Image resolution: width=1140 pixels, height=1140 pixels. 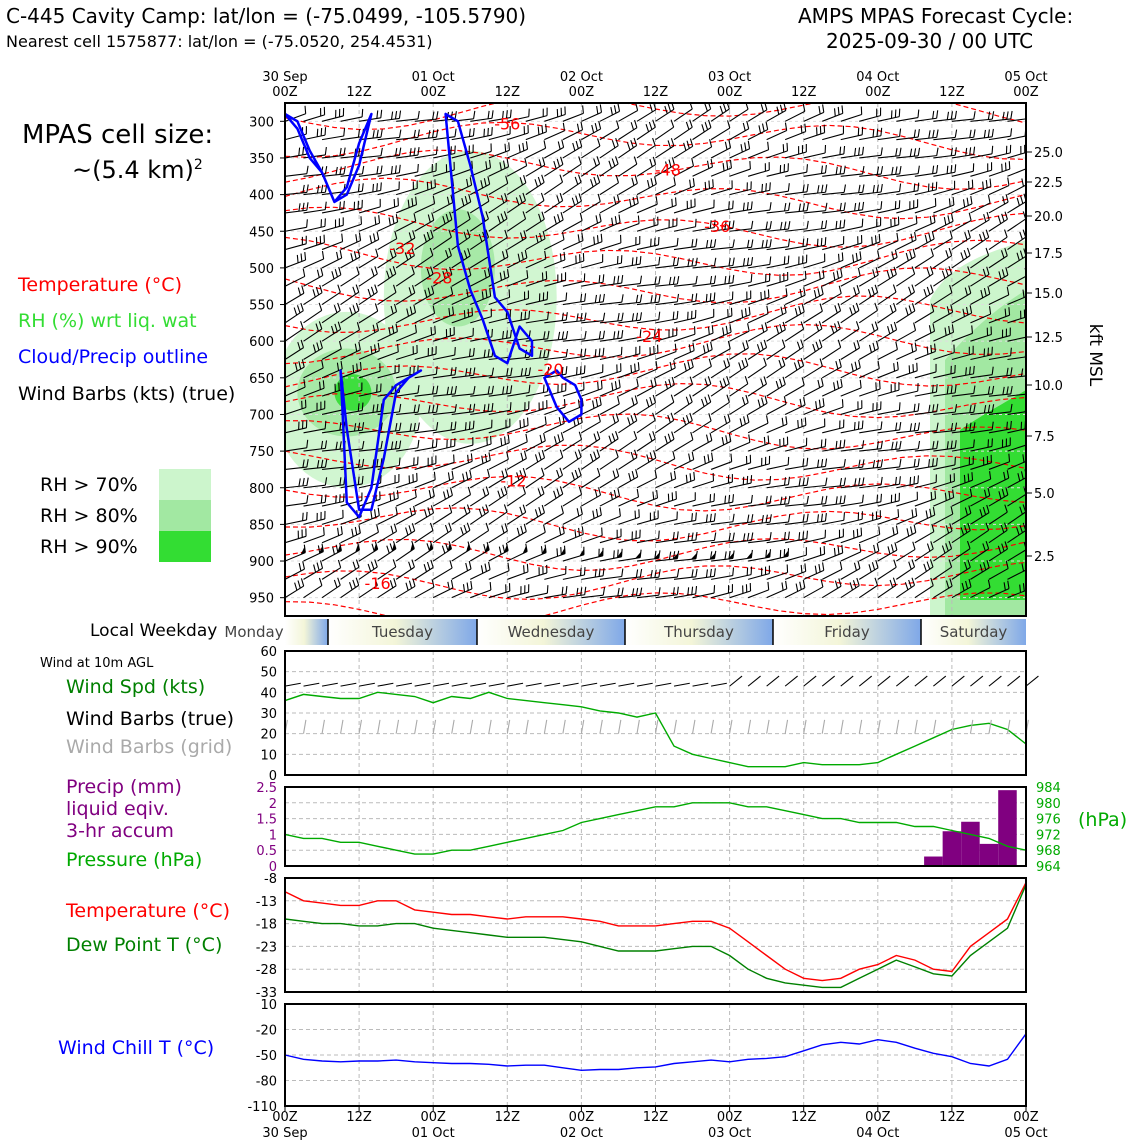 I want to click on top-time-tick: 00Z, so click(x=433, y=92).